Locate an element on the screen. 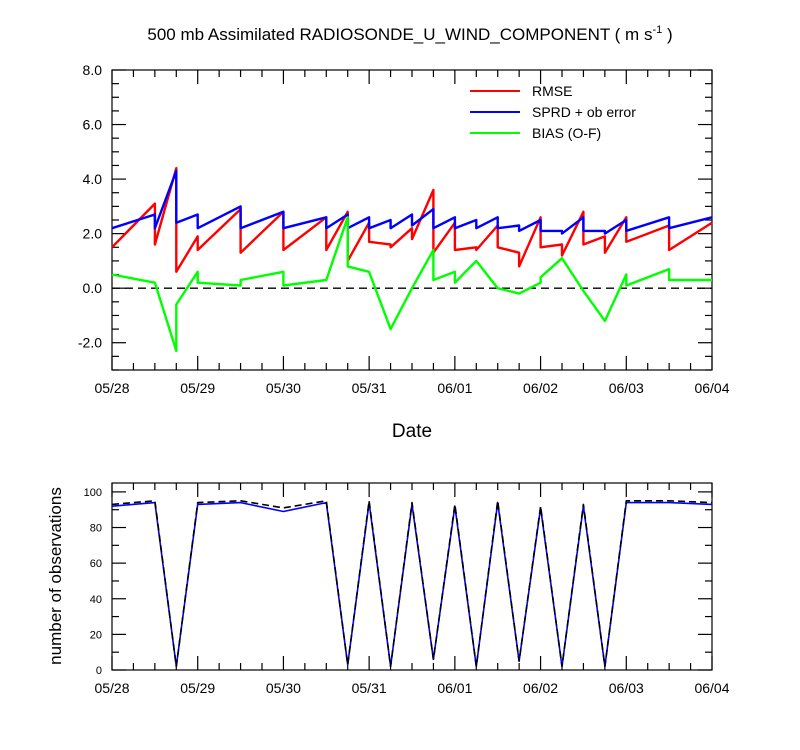  legend-label-sprd: SPRD + ob error is located at coordinates (584, 112).